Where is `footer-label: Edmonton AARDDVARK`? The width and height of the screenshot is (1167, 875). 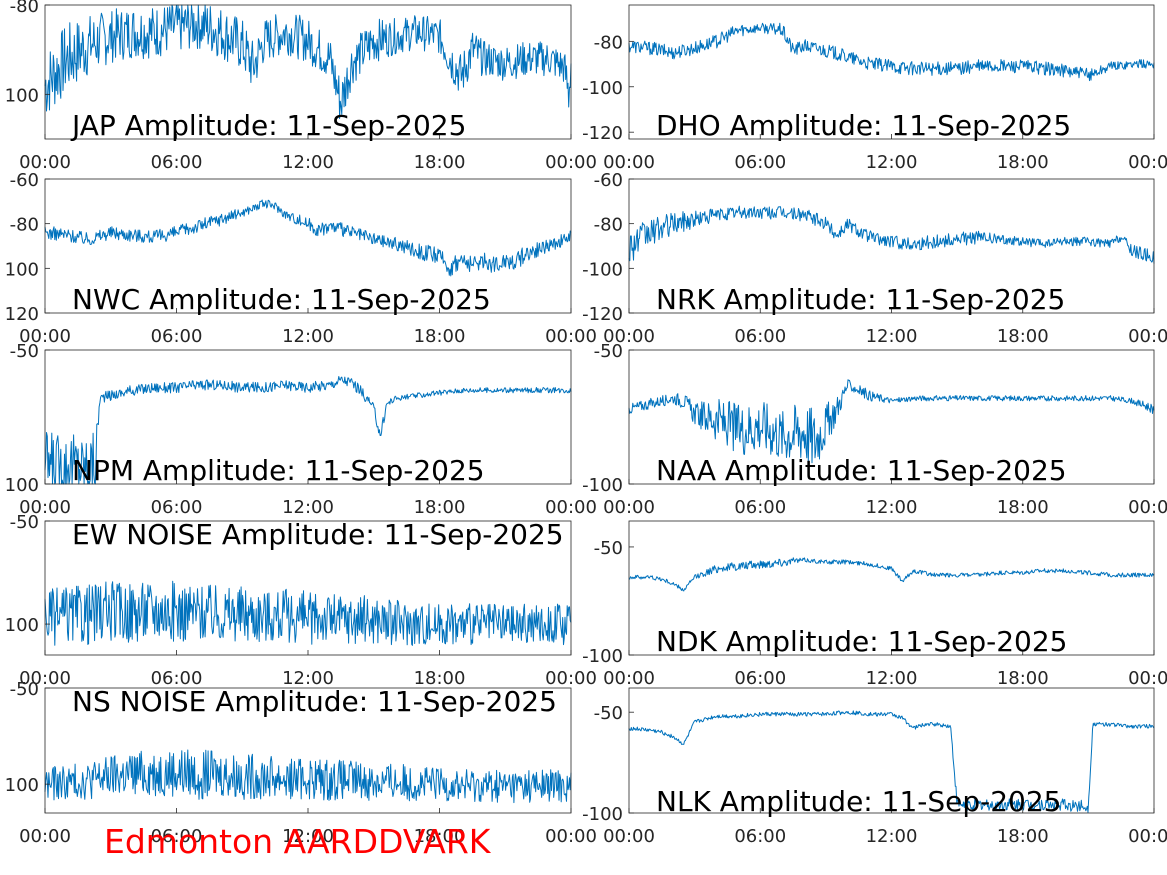
footer-label: Edmonton AARDDVARK is located at coordinates (297, 841).